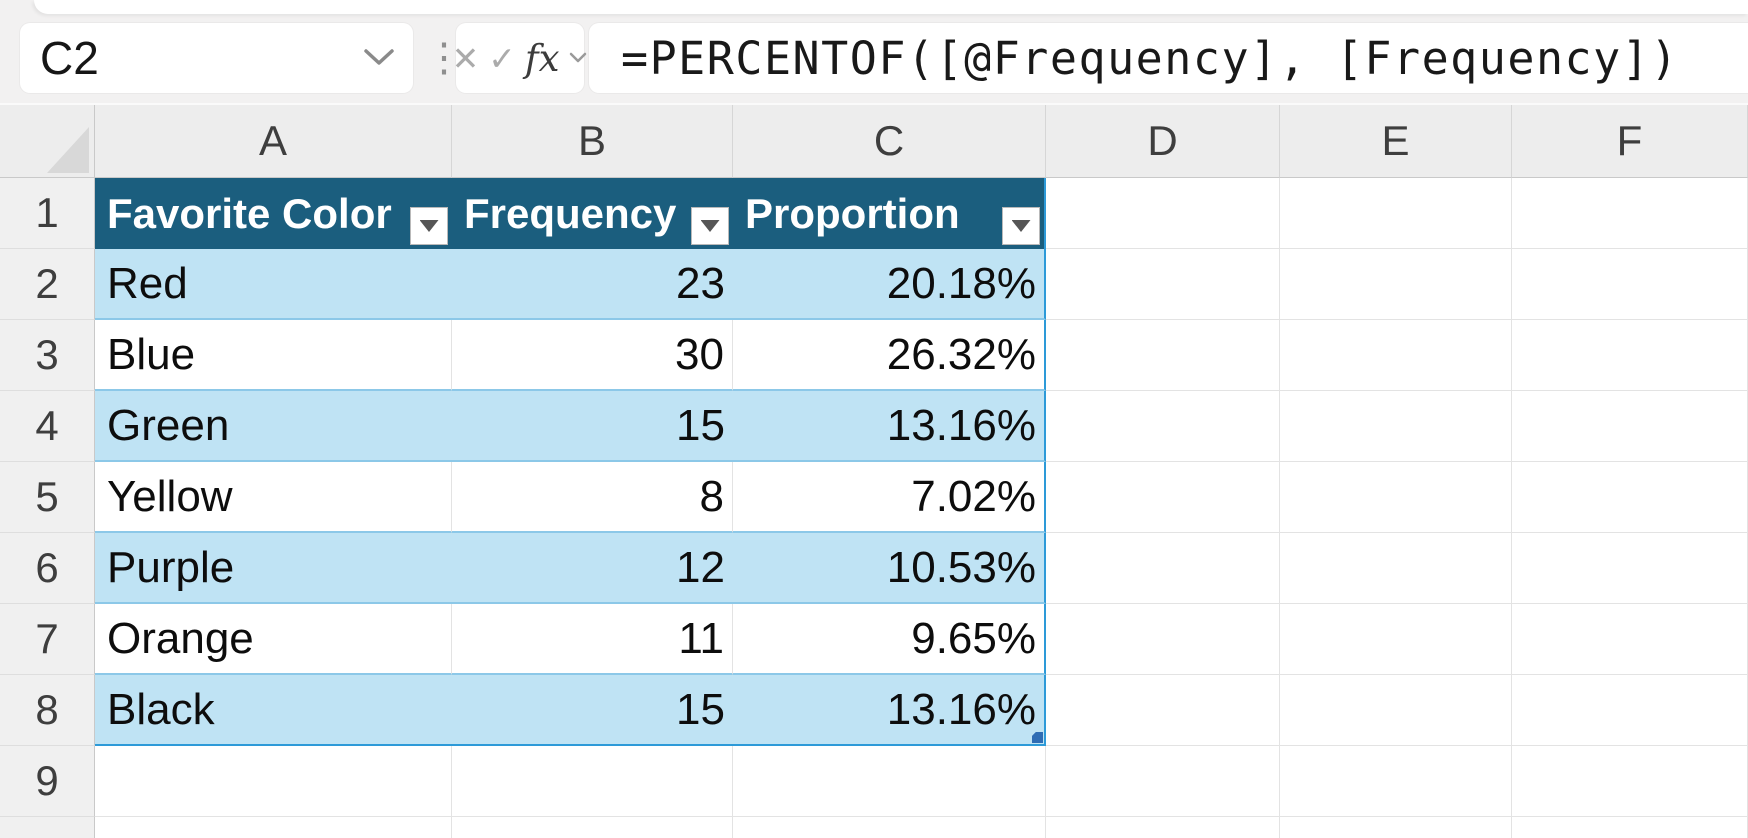 The height and width of the screenshot is (838, 1748). Describe the element at coordinates (47, 710) in the screenshot. I see `row-header-8: 8` at that location.